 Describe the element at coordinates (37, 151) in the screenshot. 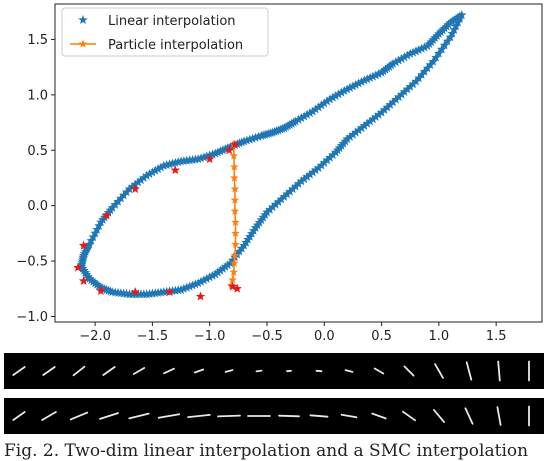

I see `y-tick-label: 0.5` at that location.